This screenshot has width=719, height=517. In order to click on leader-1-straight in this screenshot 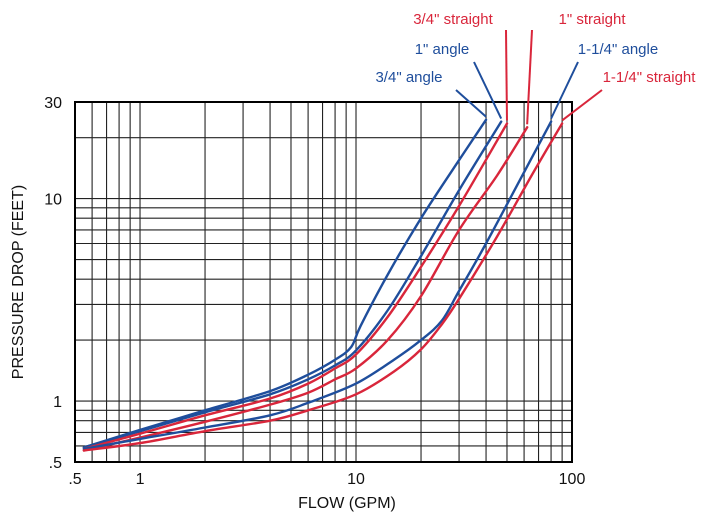, I will do `click(529, 77)`.